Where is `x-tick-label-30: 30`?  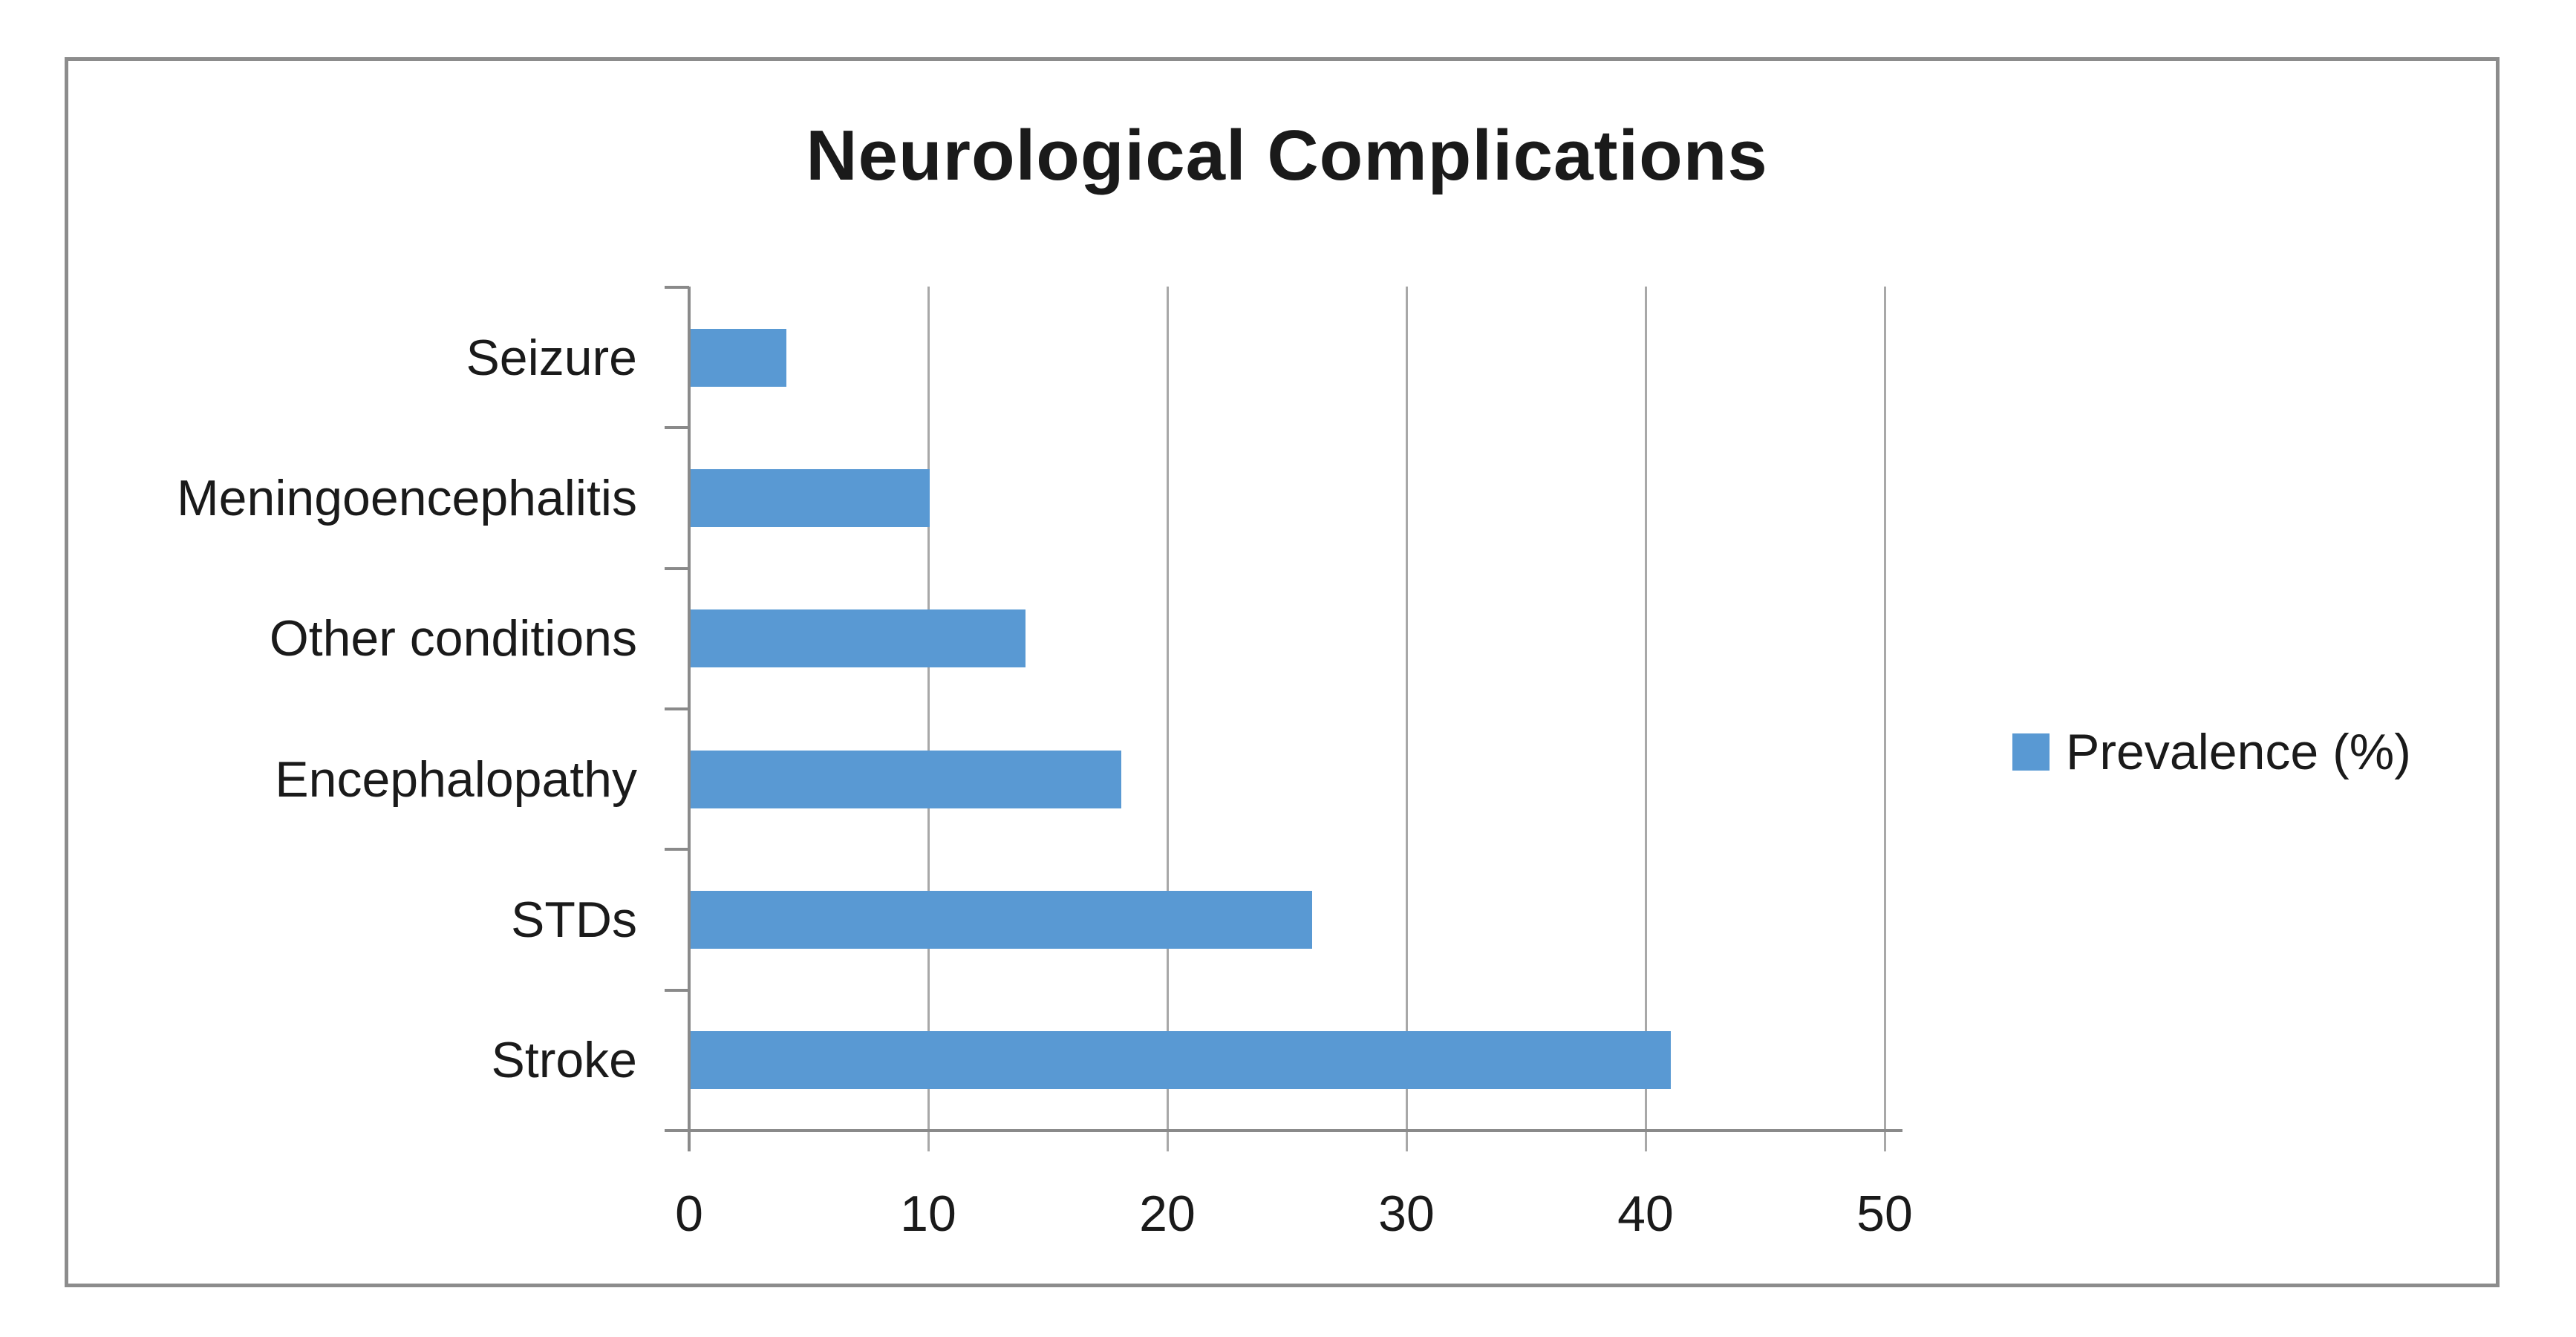
x-tick-label-30: 30 is located at coordinates (1406, 1214).